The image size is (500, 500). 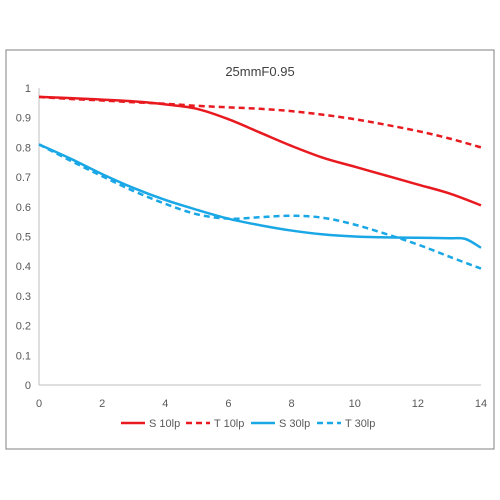 What do you see at coordinates (23, 208) in the screenshot?
I see `y-tick-label: 0.6` at bounding box center [23, 208].